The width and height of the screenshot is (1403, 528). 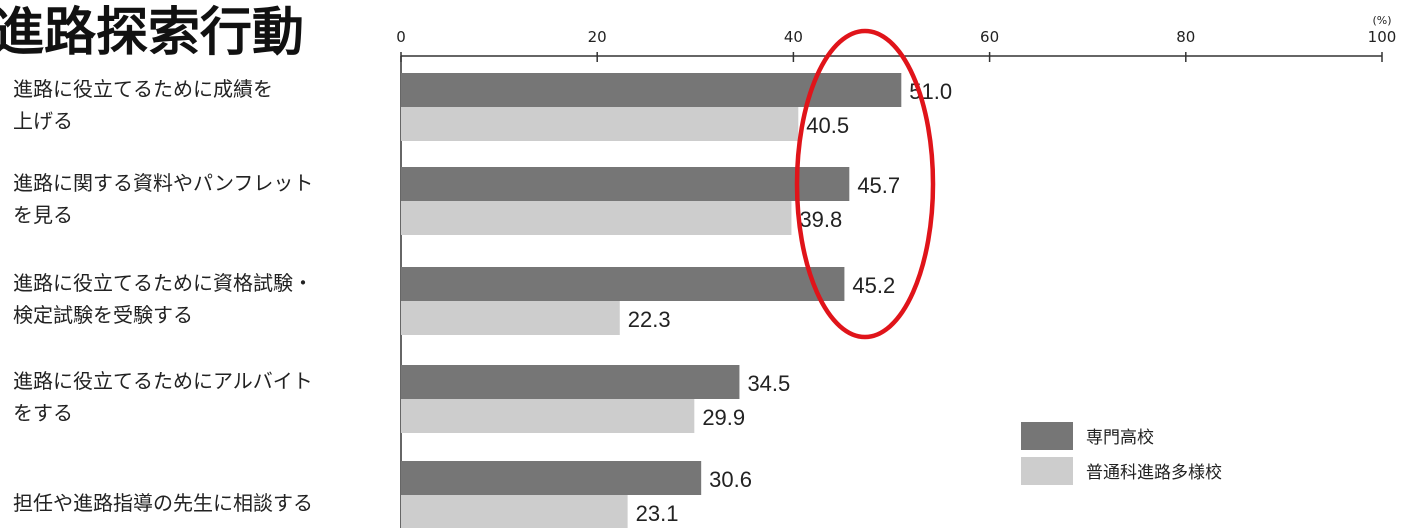 What do you see at coordinates (597, 37) in the screenshot?
I see `x-tick-label: 20` at bounding box center [597, 37].